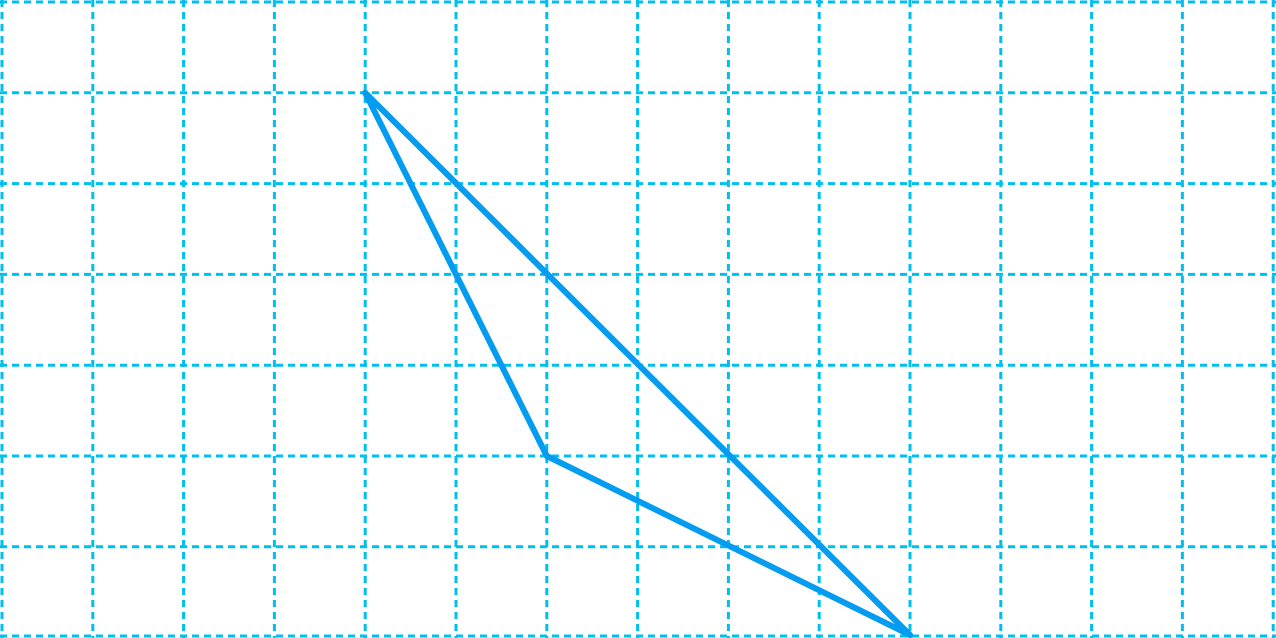 Image resolution: width=1276 pixels, height=638 pixels. Describe the element at coordinates (910, 635) in the screenshot. I see `vertex-bottom` at that location.